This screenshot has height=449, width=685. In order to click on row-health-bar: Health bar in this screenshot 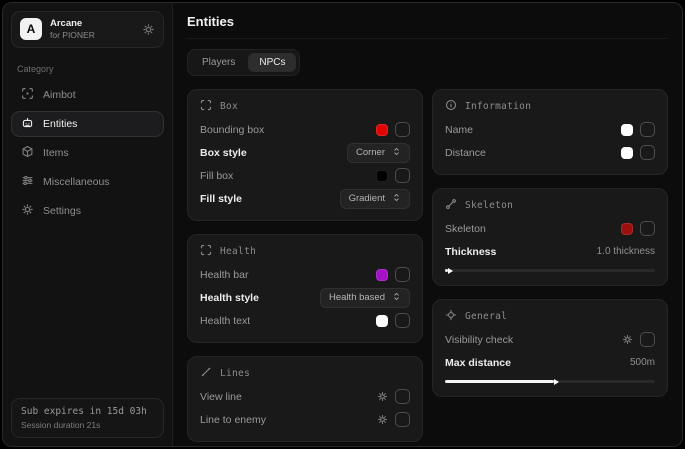, I will do `click(305, 274)`.